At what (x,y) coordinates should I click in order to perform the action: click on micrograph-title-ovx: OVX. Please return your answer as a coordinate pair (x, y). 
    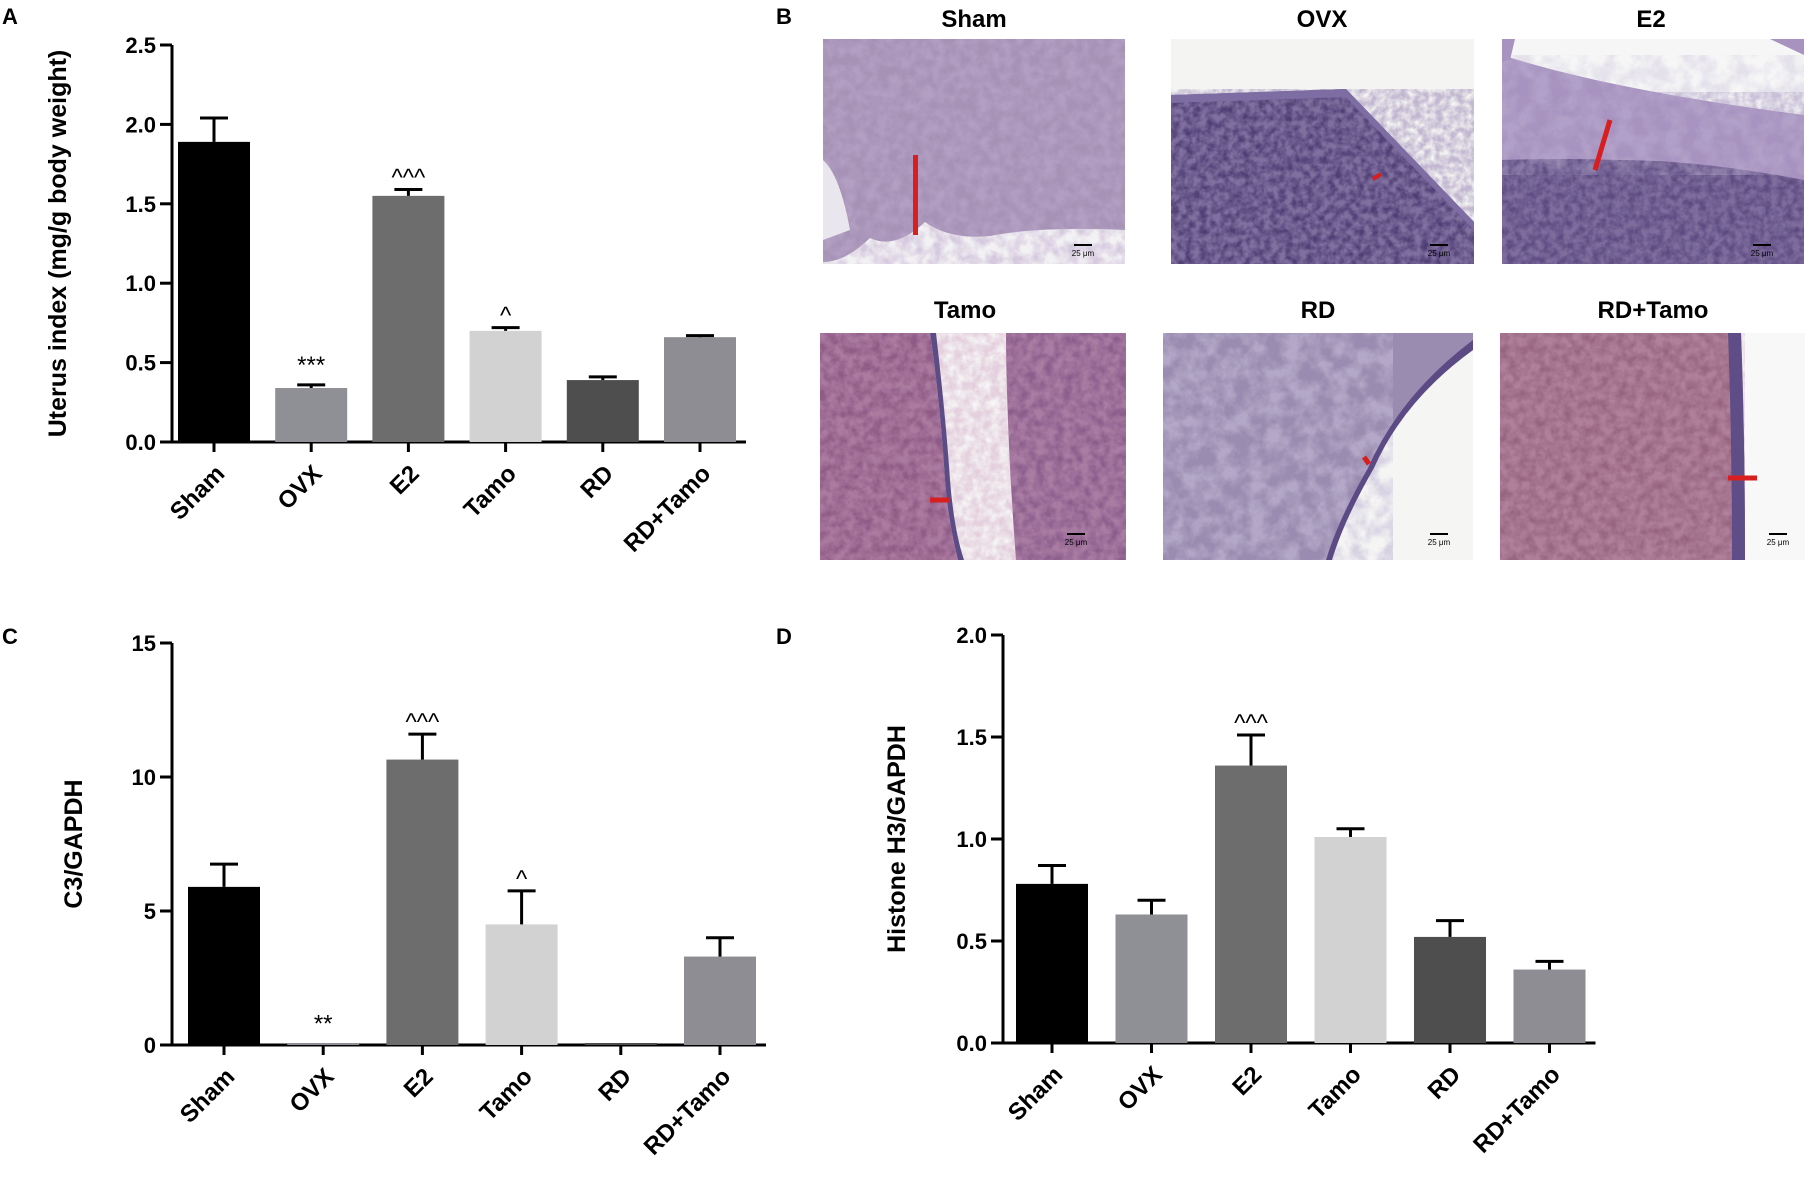
    Looking at the image, I should click on (1322, 19).